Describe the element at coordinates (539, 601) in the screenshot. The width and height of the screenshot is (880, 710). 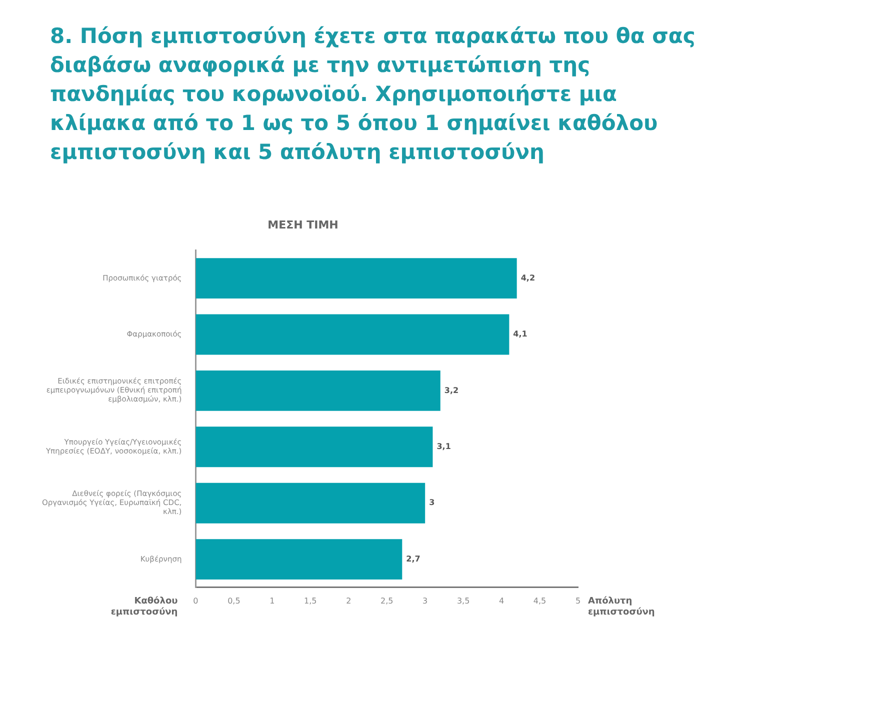
I see `x-tick-label: 4,5` at that location.